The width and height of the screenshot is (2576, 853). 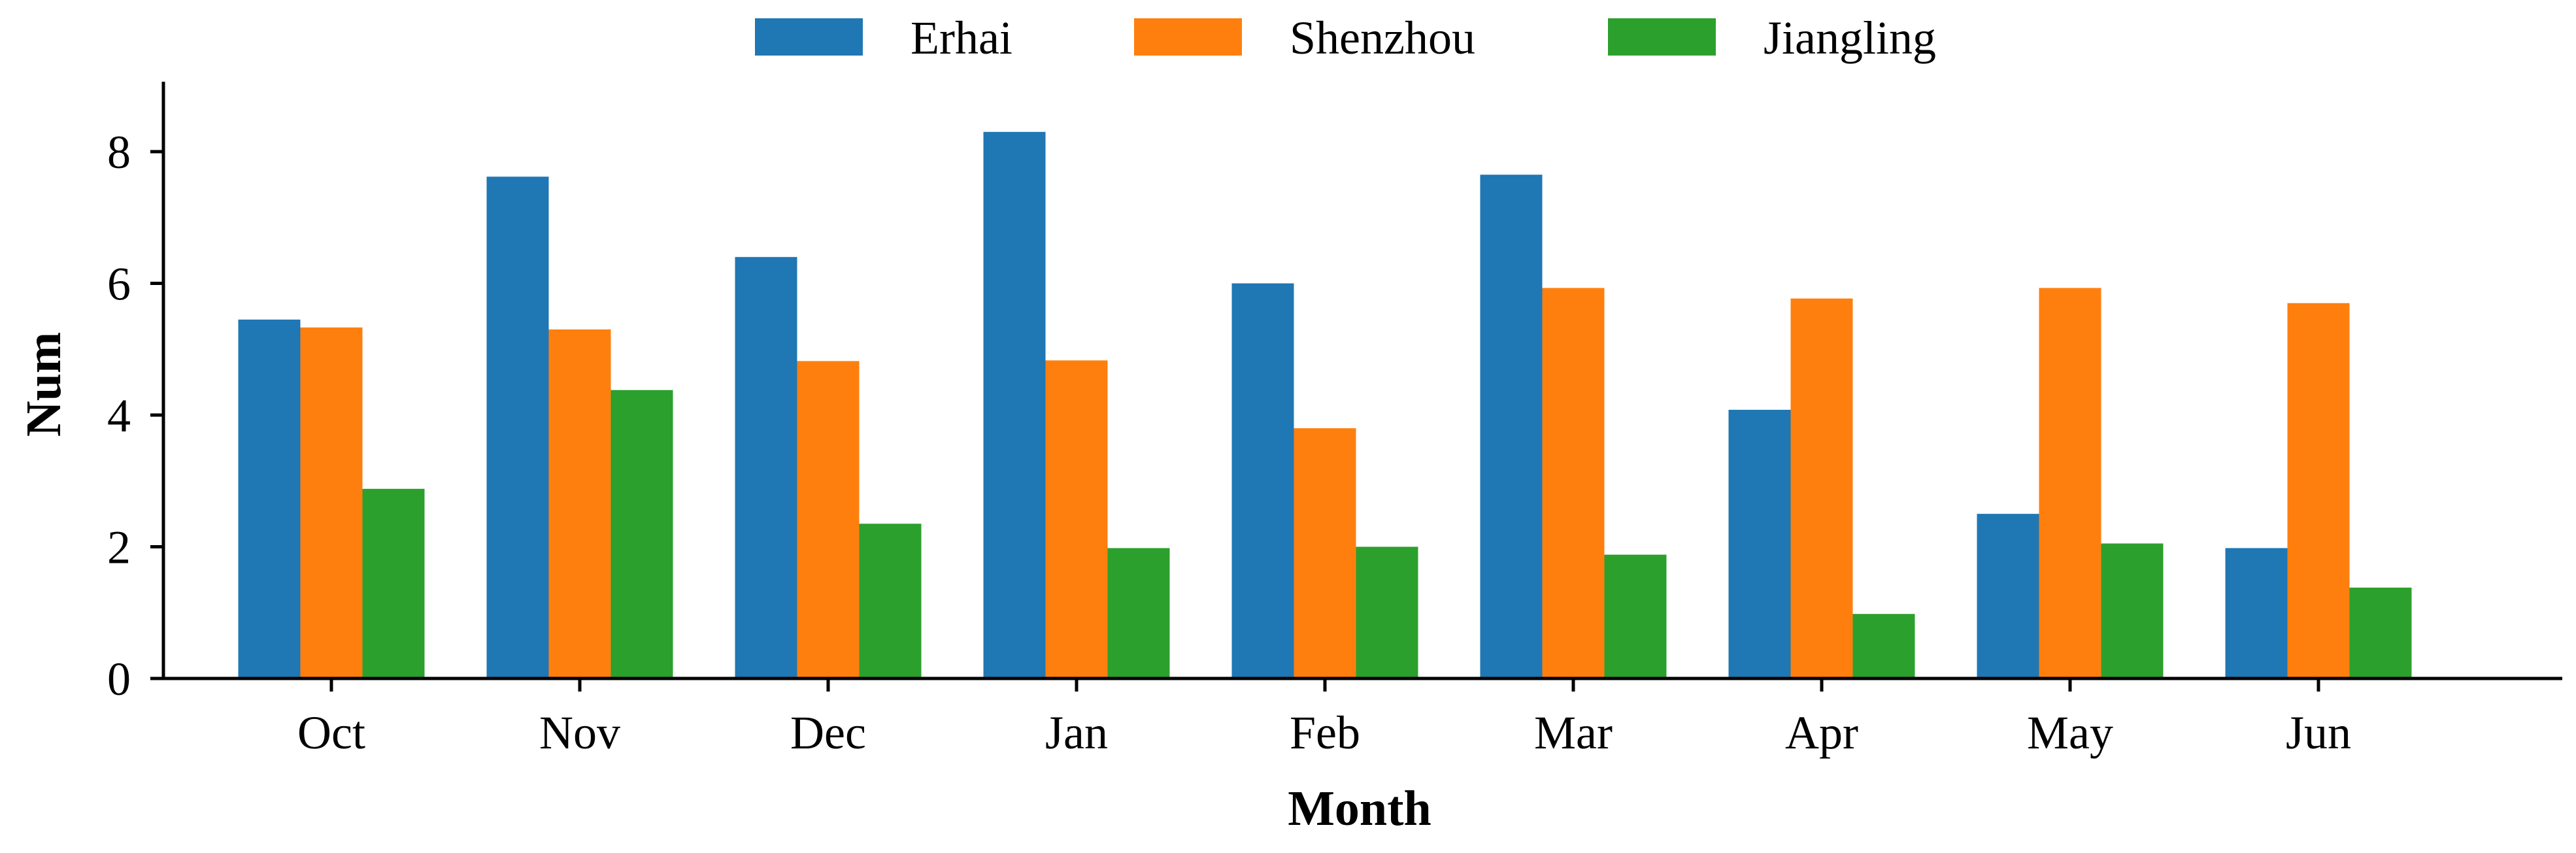 What do you see at coordinates (44, 385) in the screenshot?
I see `y-axis-title: Num` at bounding box center [44, 385].